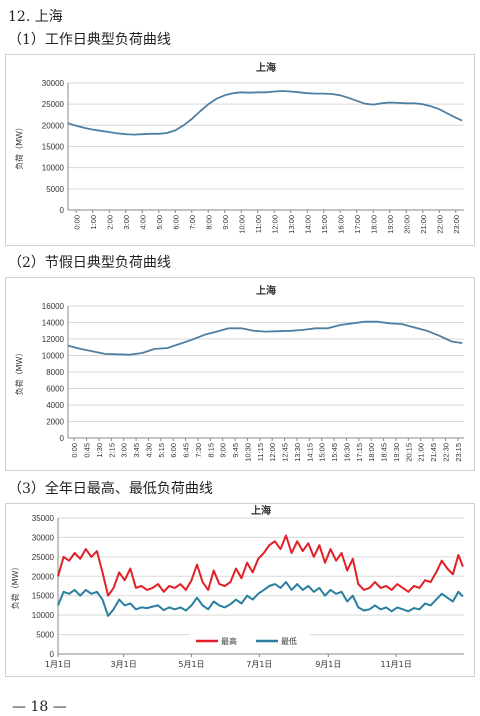  What do you see at coordinates (58, 664) in the screenshot?
I see `x-tick-label: 1月1日` at bounding box center [58, 664].